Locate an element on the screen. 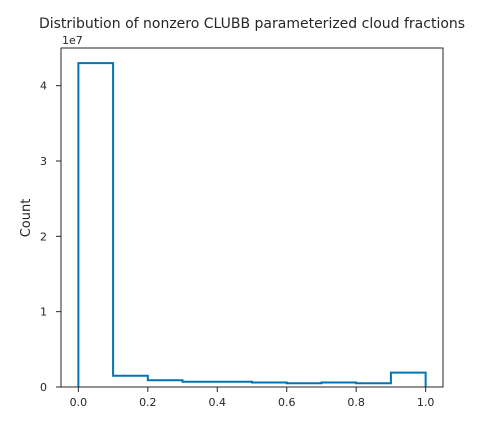 The image size is (504, 432). y-tick-label: 4 is located at coordinates (43, 86).